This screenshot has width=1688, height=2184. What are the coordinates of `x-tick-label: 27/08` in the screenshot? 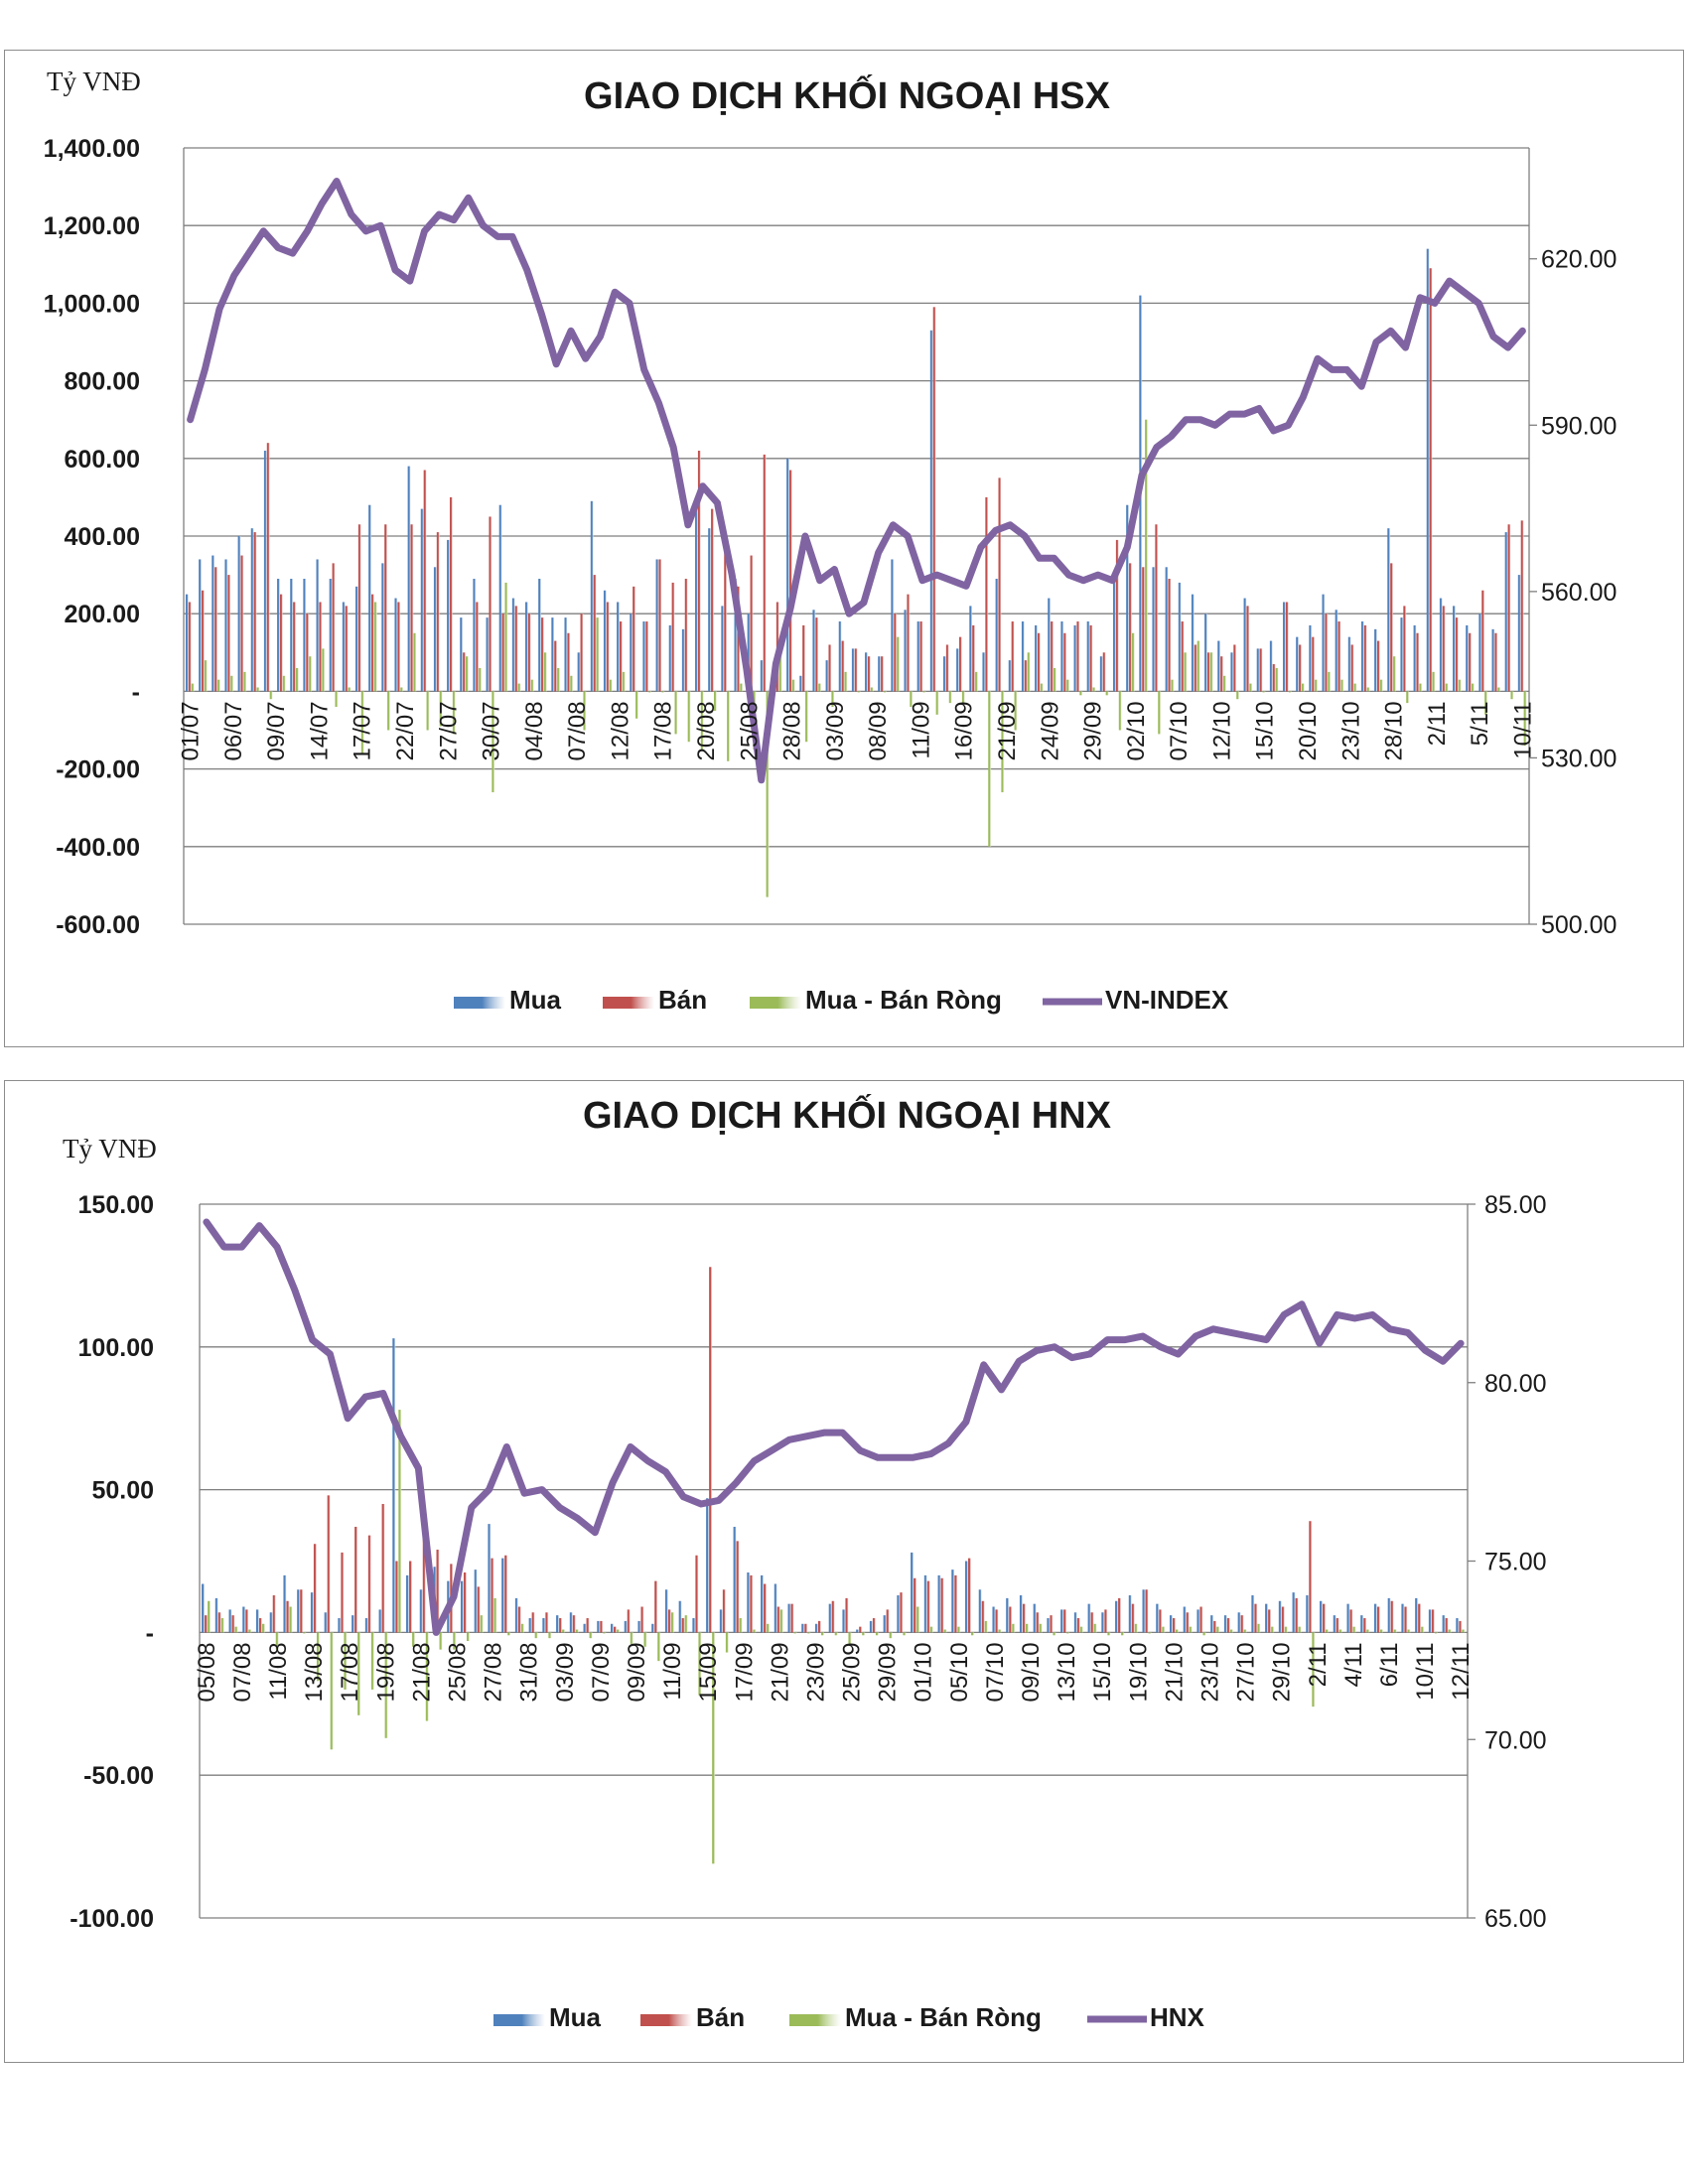 It's located at (494, 1672).